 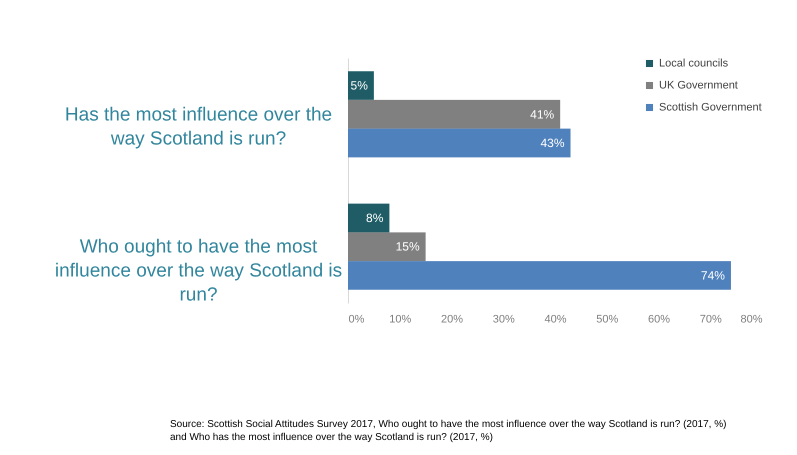 What do you see at coordinates (713, 275) in the screenshot?
I see `data-label: 74%` at bounding box center [713, 275].